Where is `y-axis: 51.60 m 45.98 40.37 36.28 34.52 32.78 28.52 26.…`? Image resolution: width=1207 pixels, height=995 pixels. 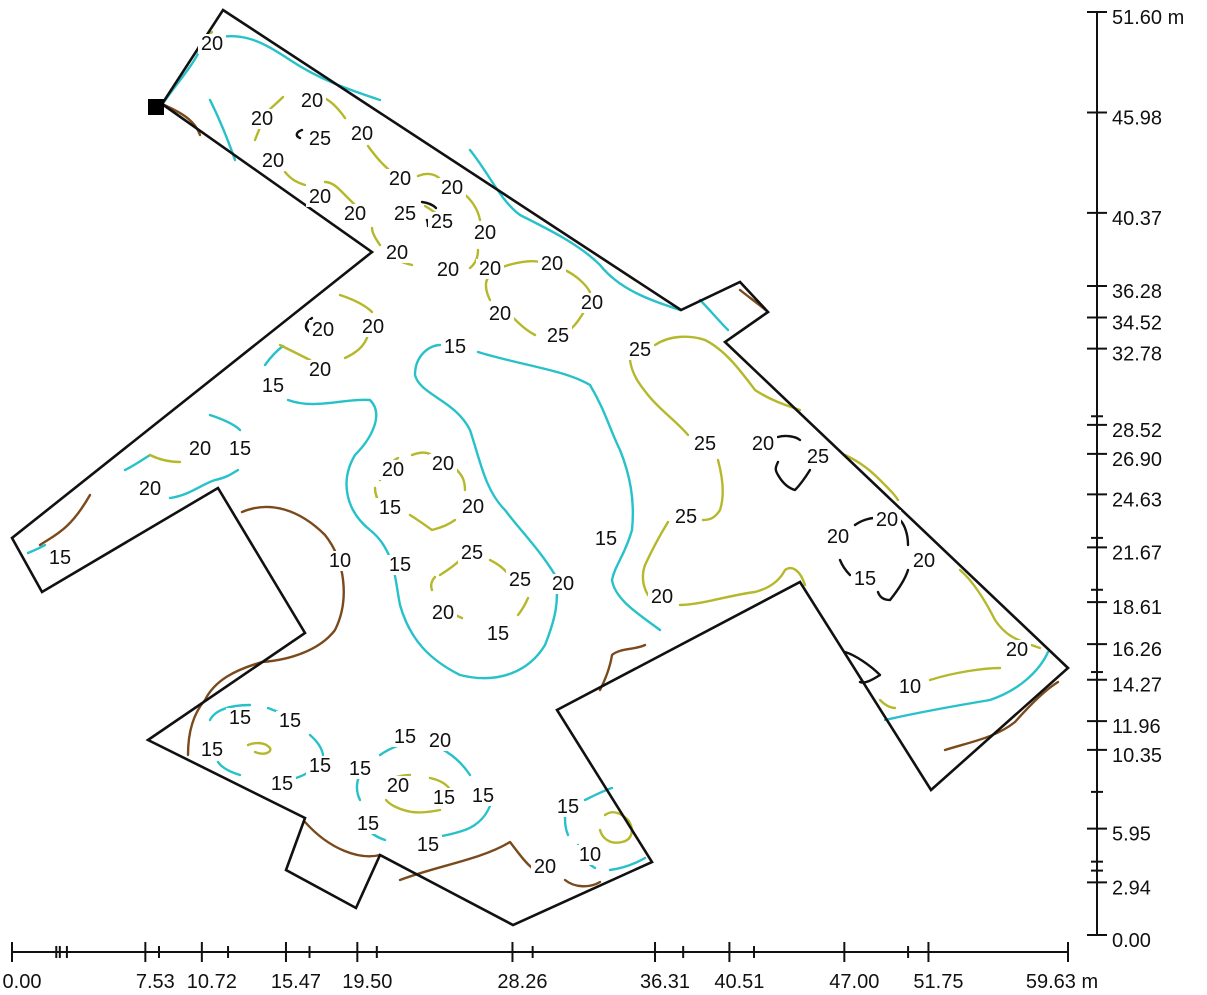 y-axis: 51.60 m 45.98 40.37 36.28 34.52 32.78 28.52 26.… is located at coordinates (1135, 479).